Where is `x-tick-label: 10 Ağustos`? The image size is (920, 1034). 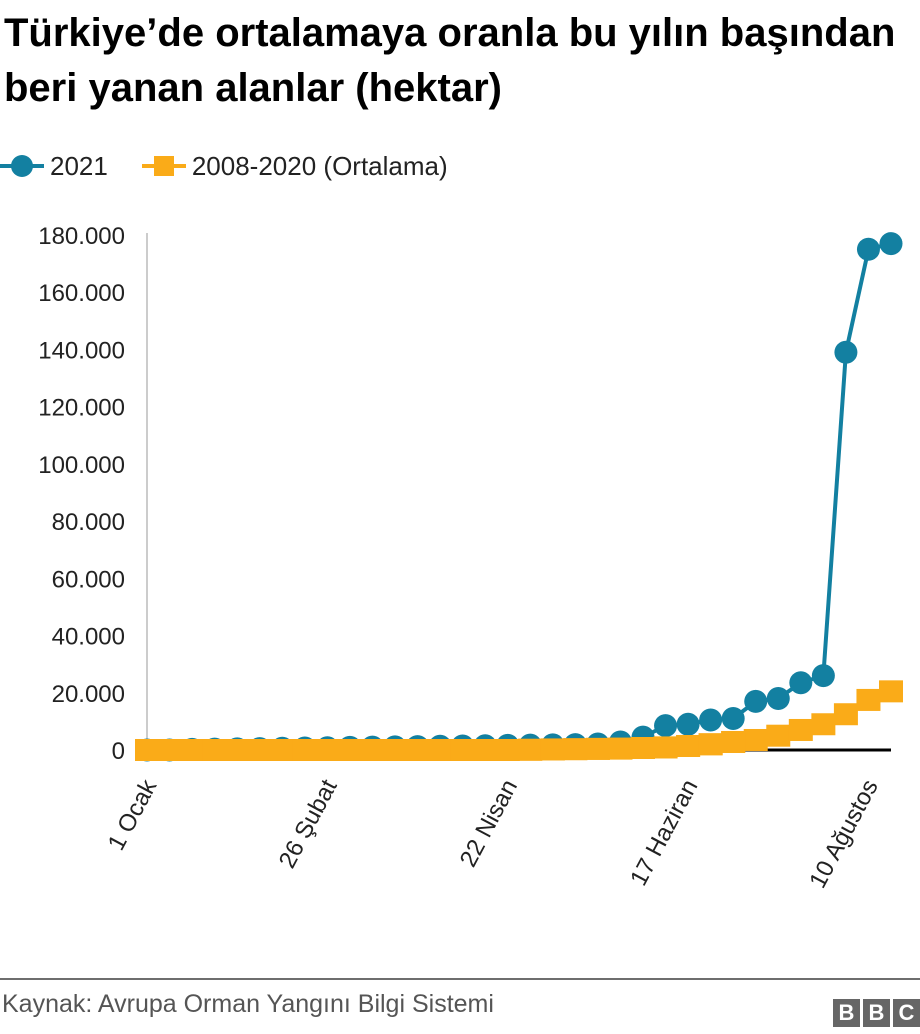
x-tick-label: 10 Ağustos is located at coordinates (844, 834).